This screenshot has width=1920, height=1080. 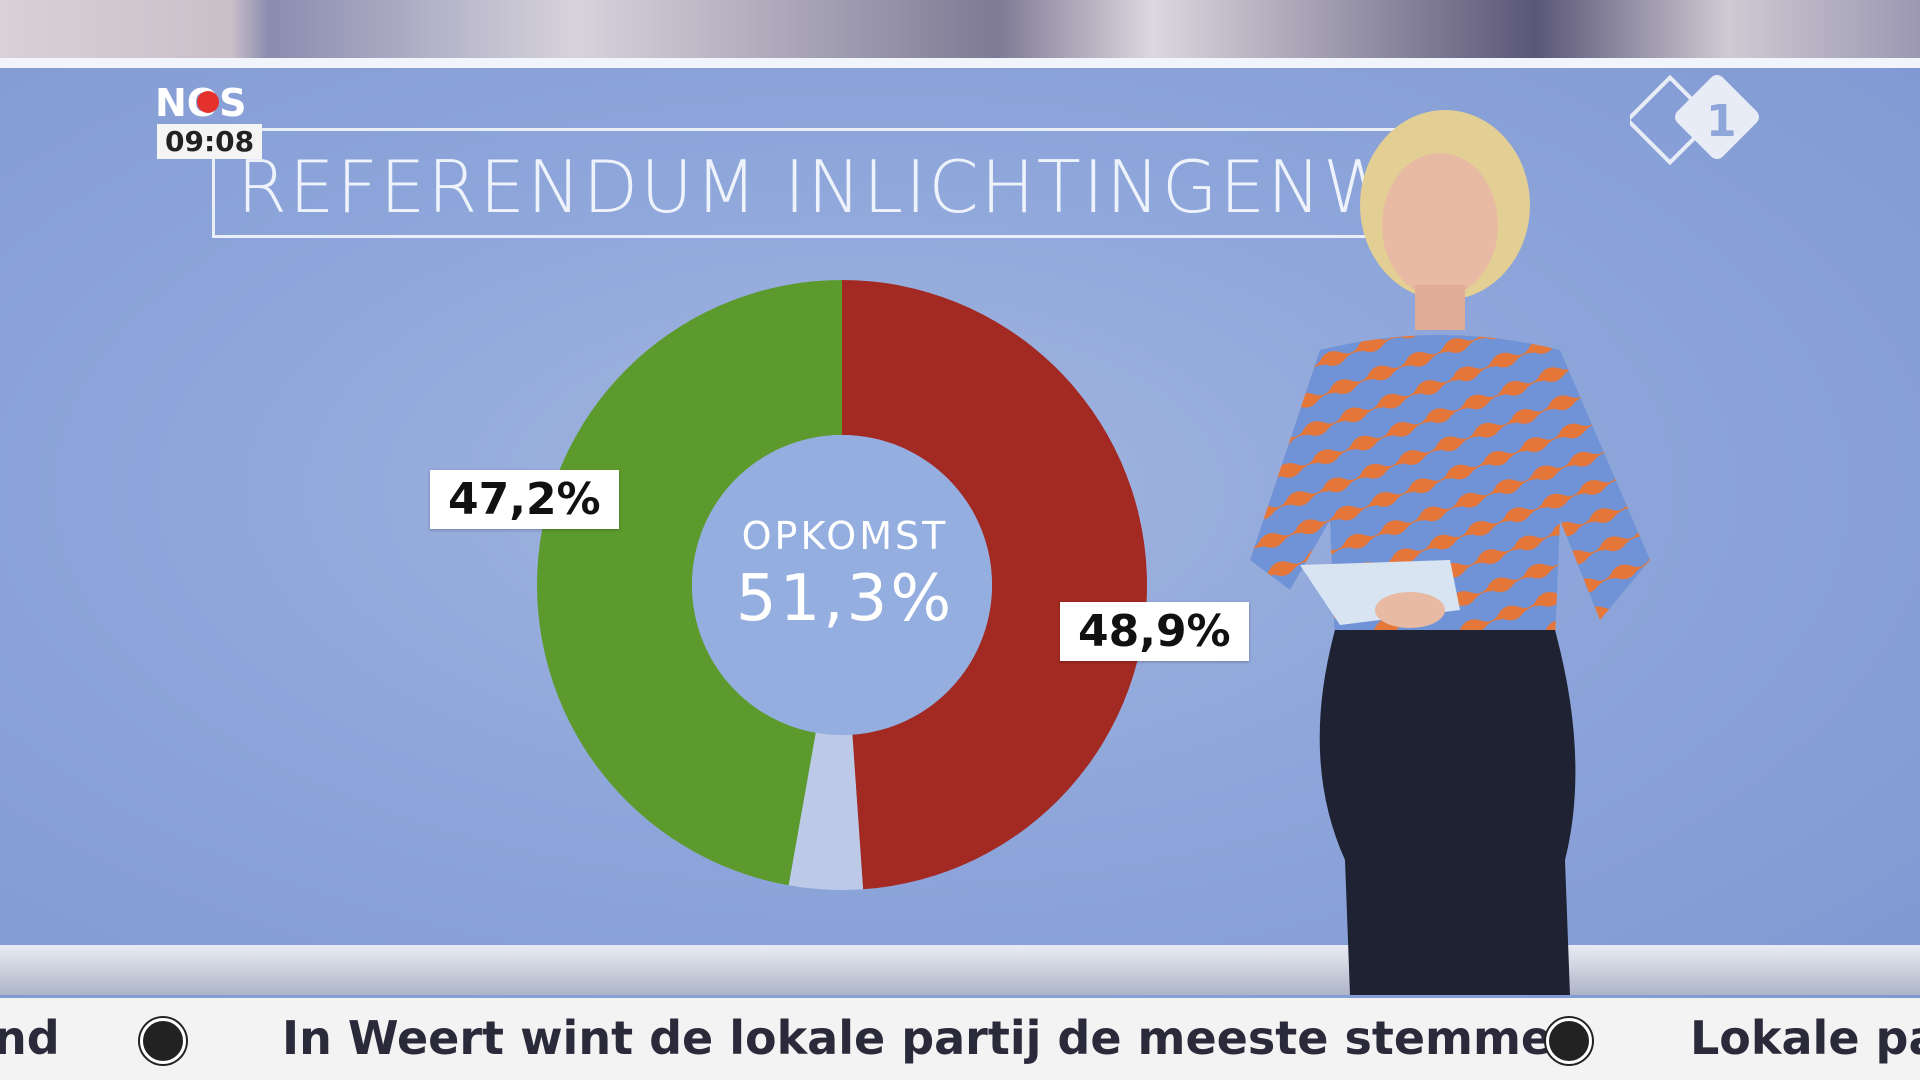 I want to click on svg-text: 1, so click(x=1721, y=121).